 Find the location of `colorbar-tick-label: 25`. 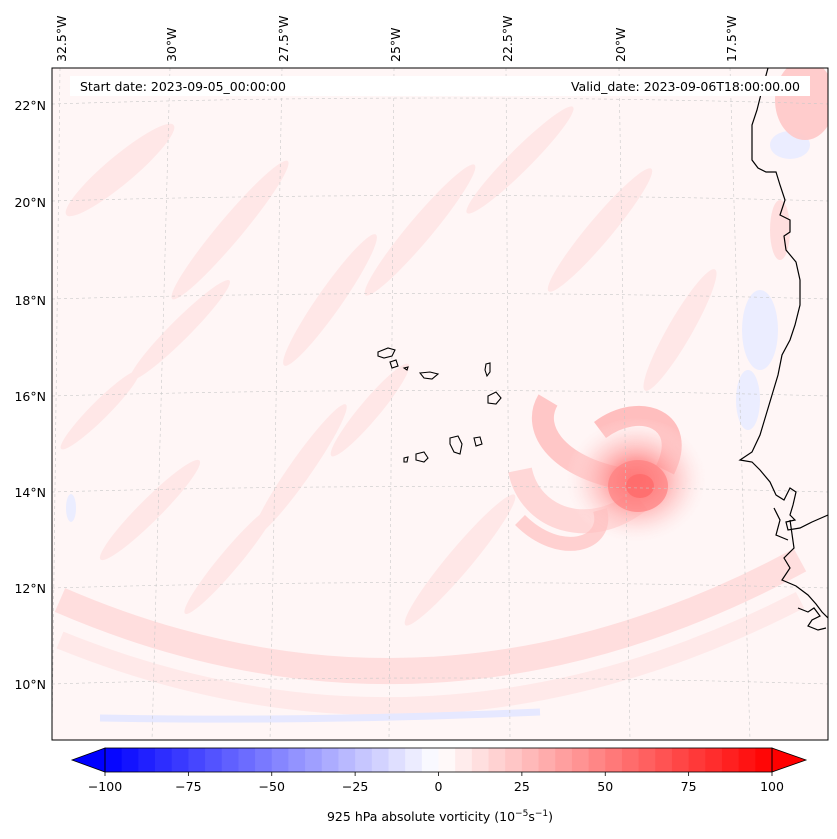

colorbar-tick-label: 25 is located at coordinates (522, 786).